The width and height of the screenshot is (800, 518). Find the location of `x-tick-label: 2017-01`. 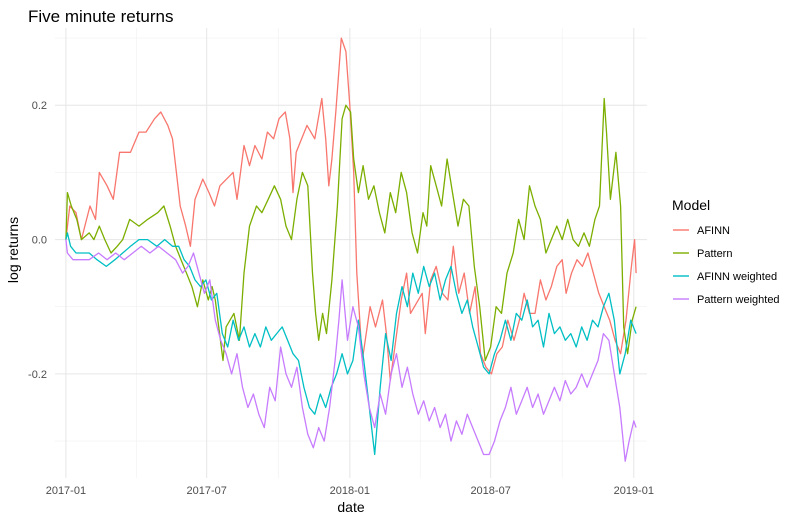

x-tick-label: 2017-01 is located at coordinates (66, 491).